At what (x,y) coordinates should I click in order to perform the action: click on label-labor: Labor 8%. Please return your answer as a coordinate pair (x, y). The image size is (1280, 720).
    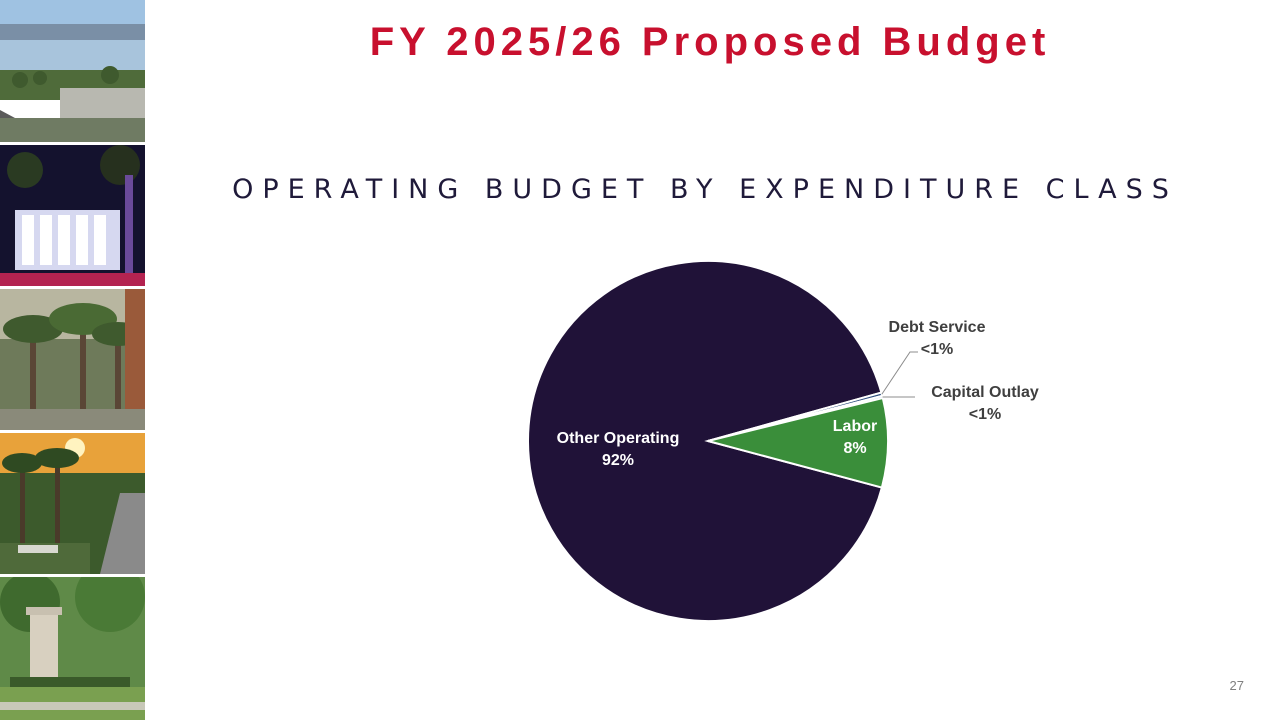
    Looking at the image, I should click on (855, 437).